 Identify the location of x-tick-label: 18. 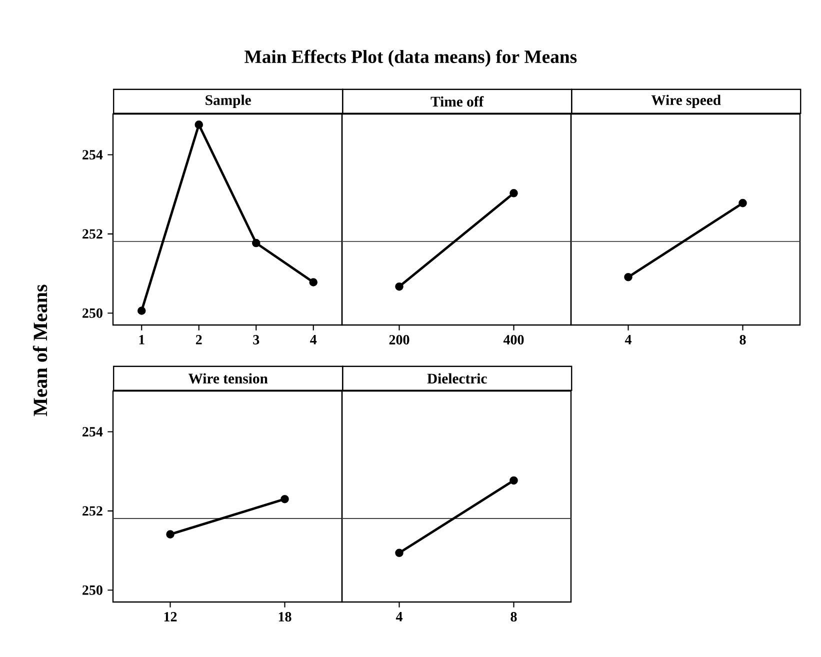
(285, 617).